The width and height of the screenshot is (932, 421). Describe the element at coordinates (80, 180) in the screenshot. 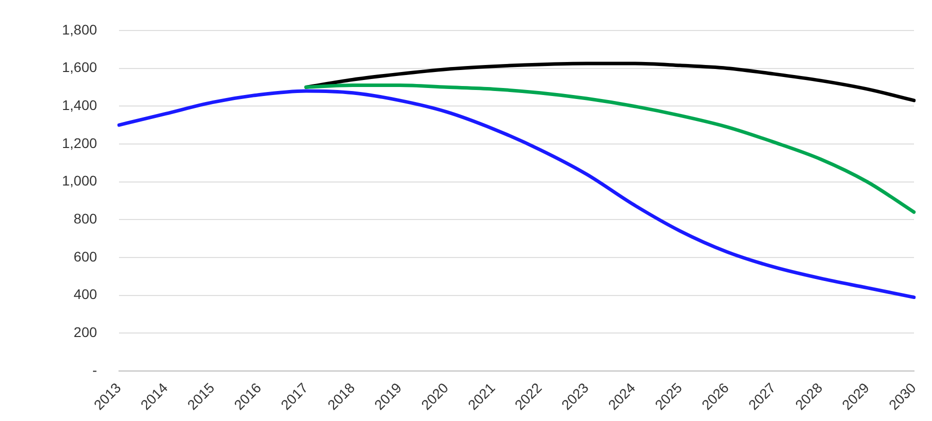

I see `y-tick-label: 1,000` at that location.